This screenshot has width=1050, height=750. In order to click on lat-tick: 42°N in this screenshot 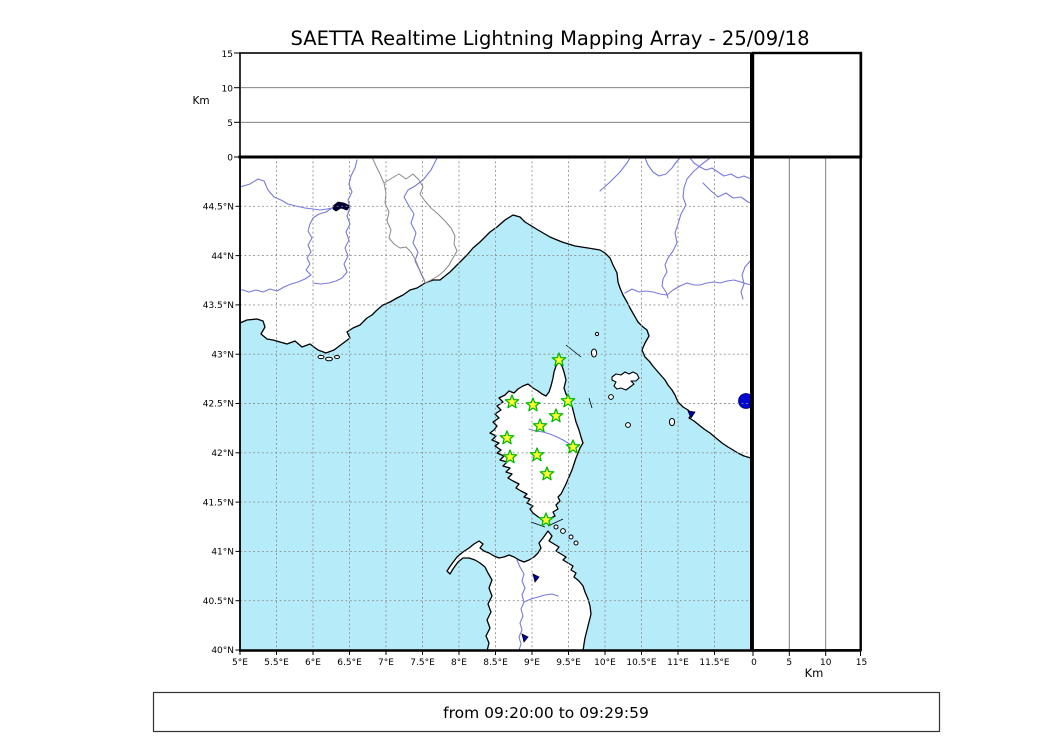, I will do `click(222, 454)`.